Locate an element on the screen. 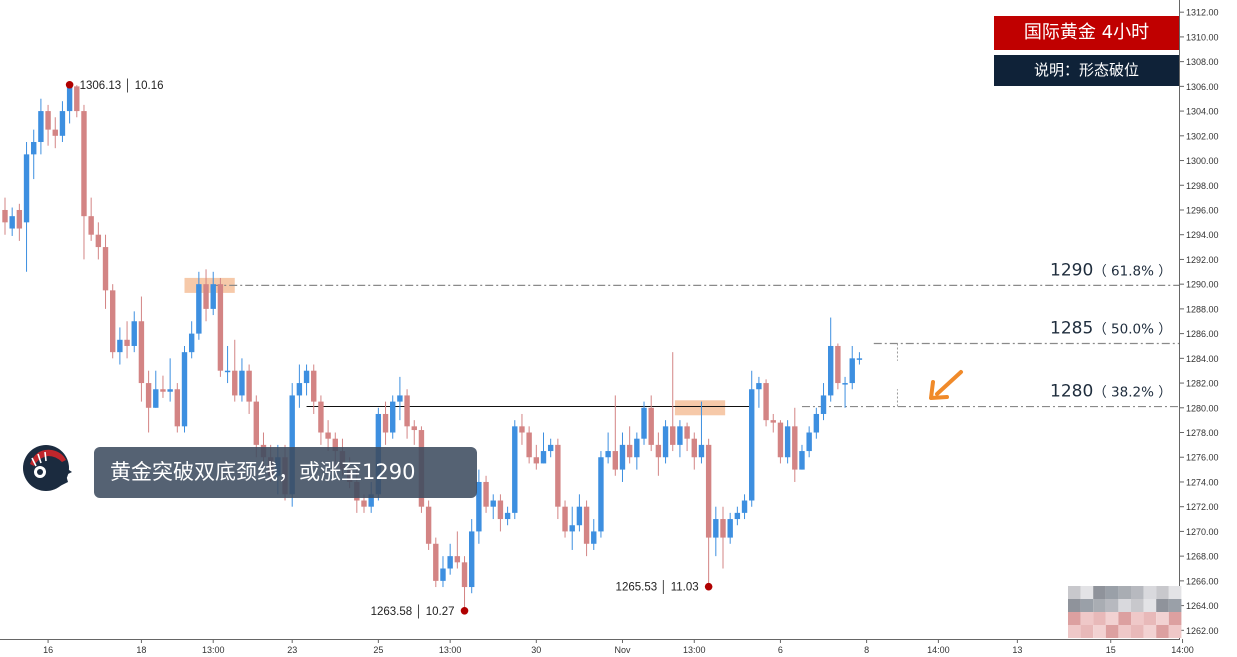  y-tick-label: 1286.00 is located at coordinates (1202, 334).